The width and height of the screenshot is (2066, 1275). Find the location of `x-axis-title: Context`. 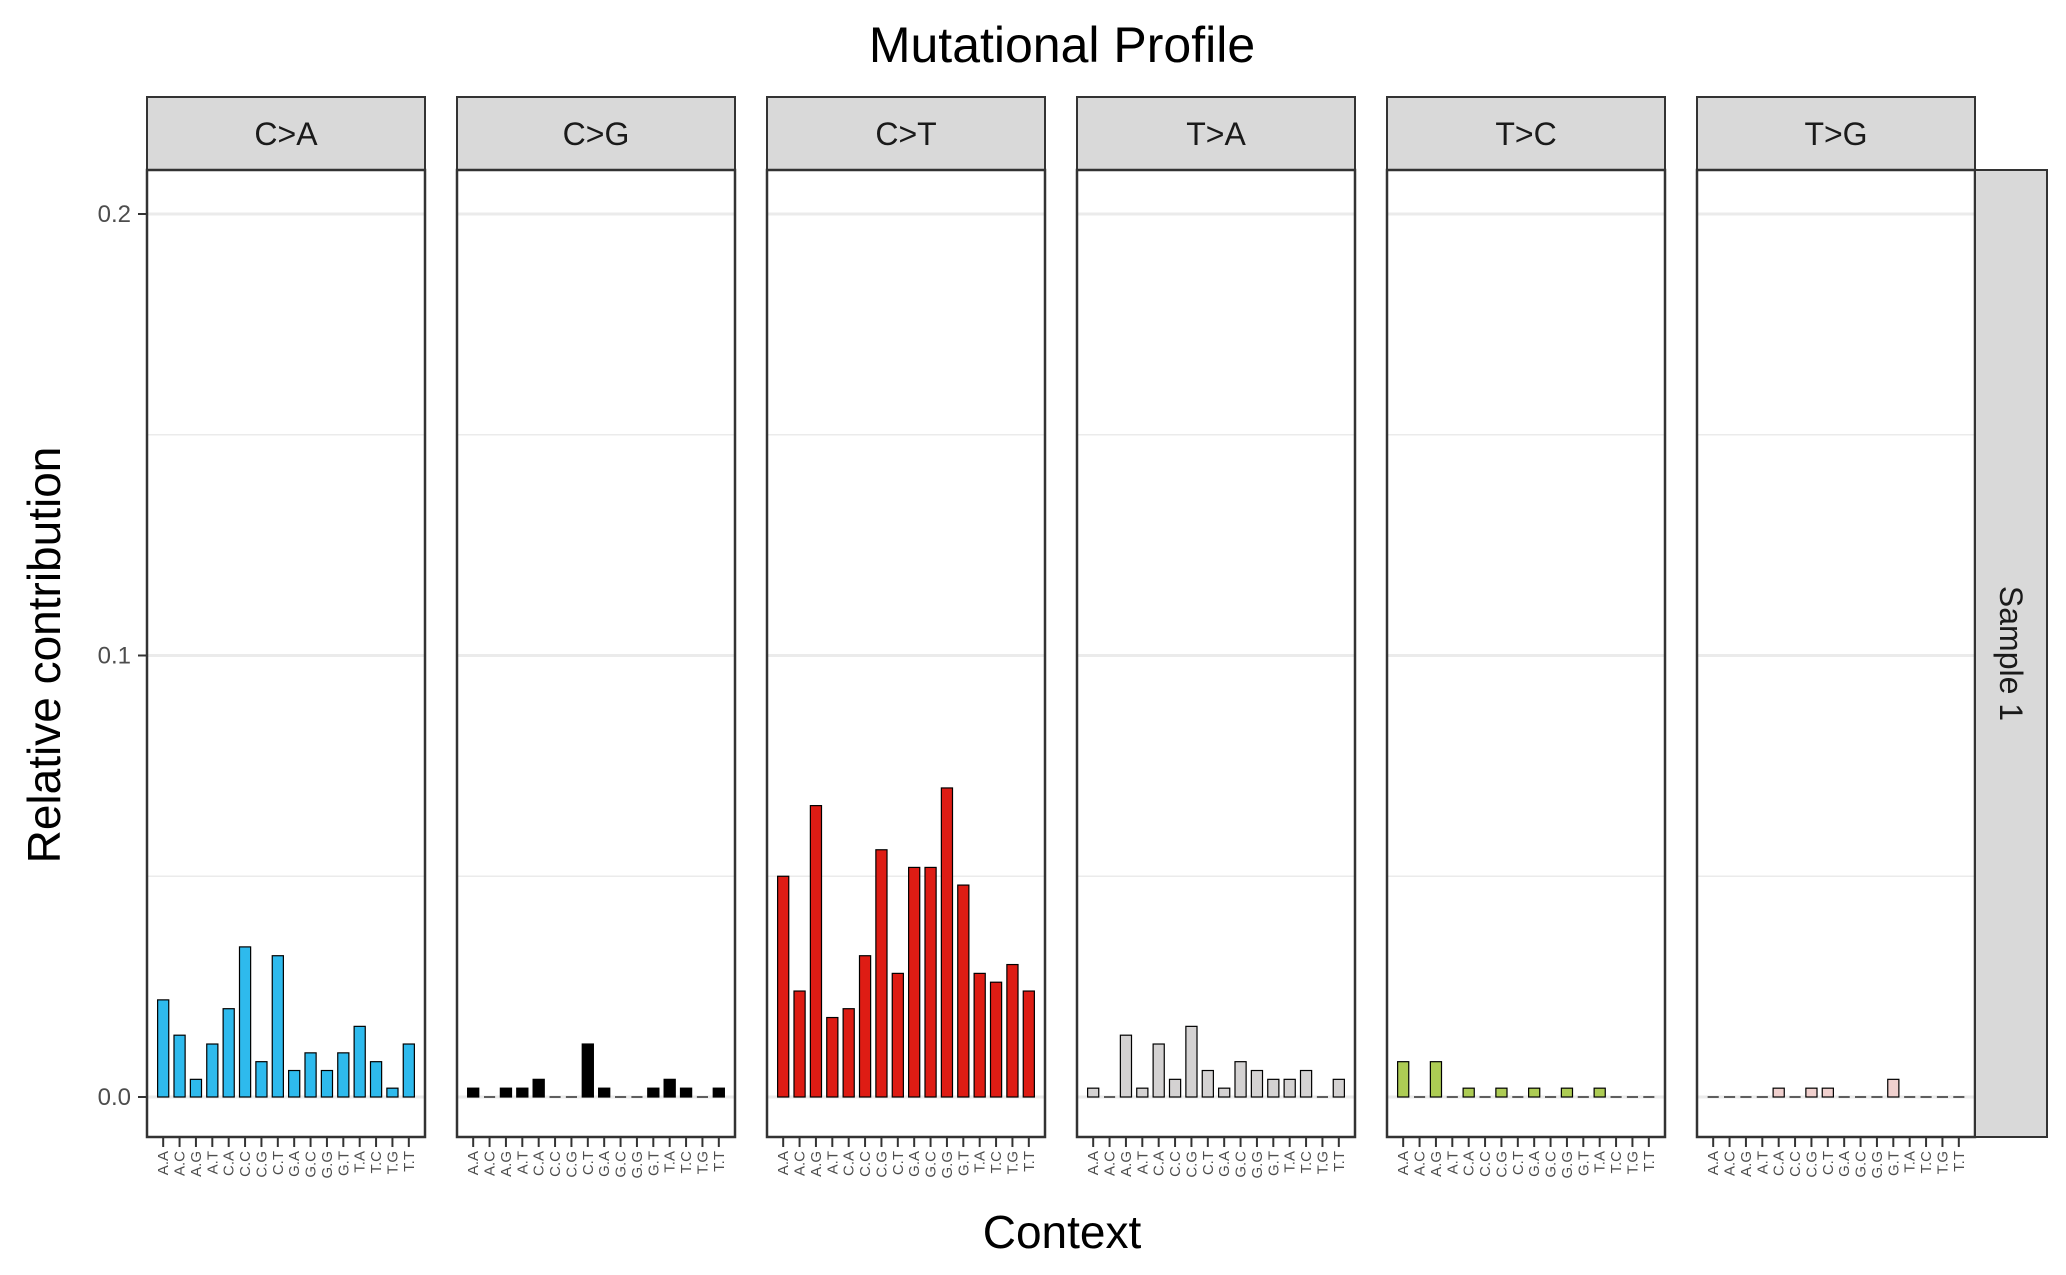

x-axis-title: Context is located at coordinates (1062, 1232).